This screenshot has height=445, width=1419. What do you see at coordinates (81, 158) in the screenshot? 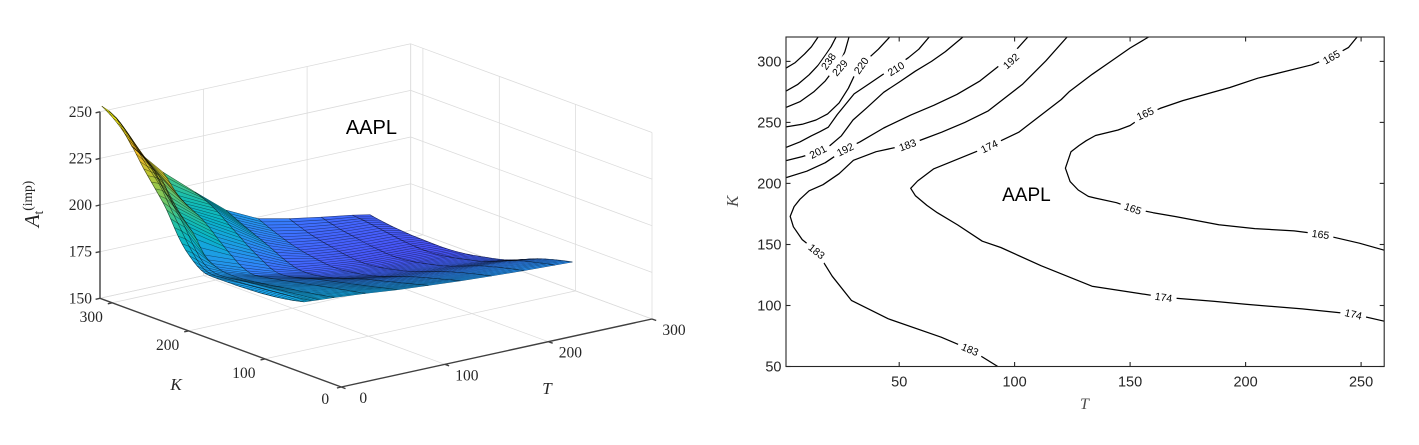
I see `svg-text: 225` at bounding box center [81, 158].